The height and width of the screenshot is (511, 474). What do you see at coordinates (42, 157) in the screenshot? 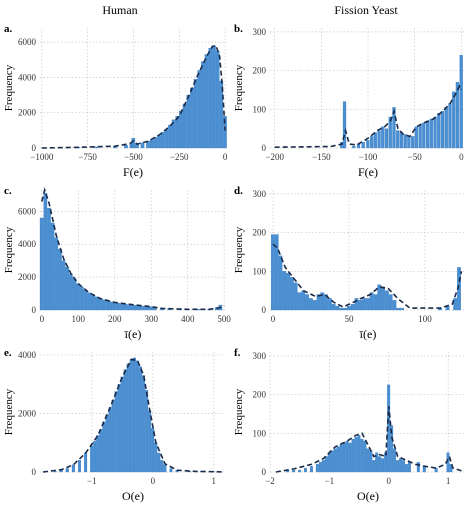
I see `x-tick-label: −1000` at bounding box center [42, 157].